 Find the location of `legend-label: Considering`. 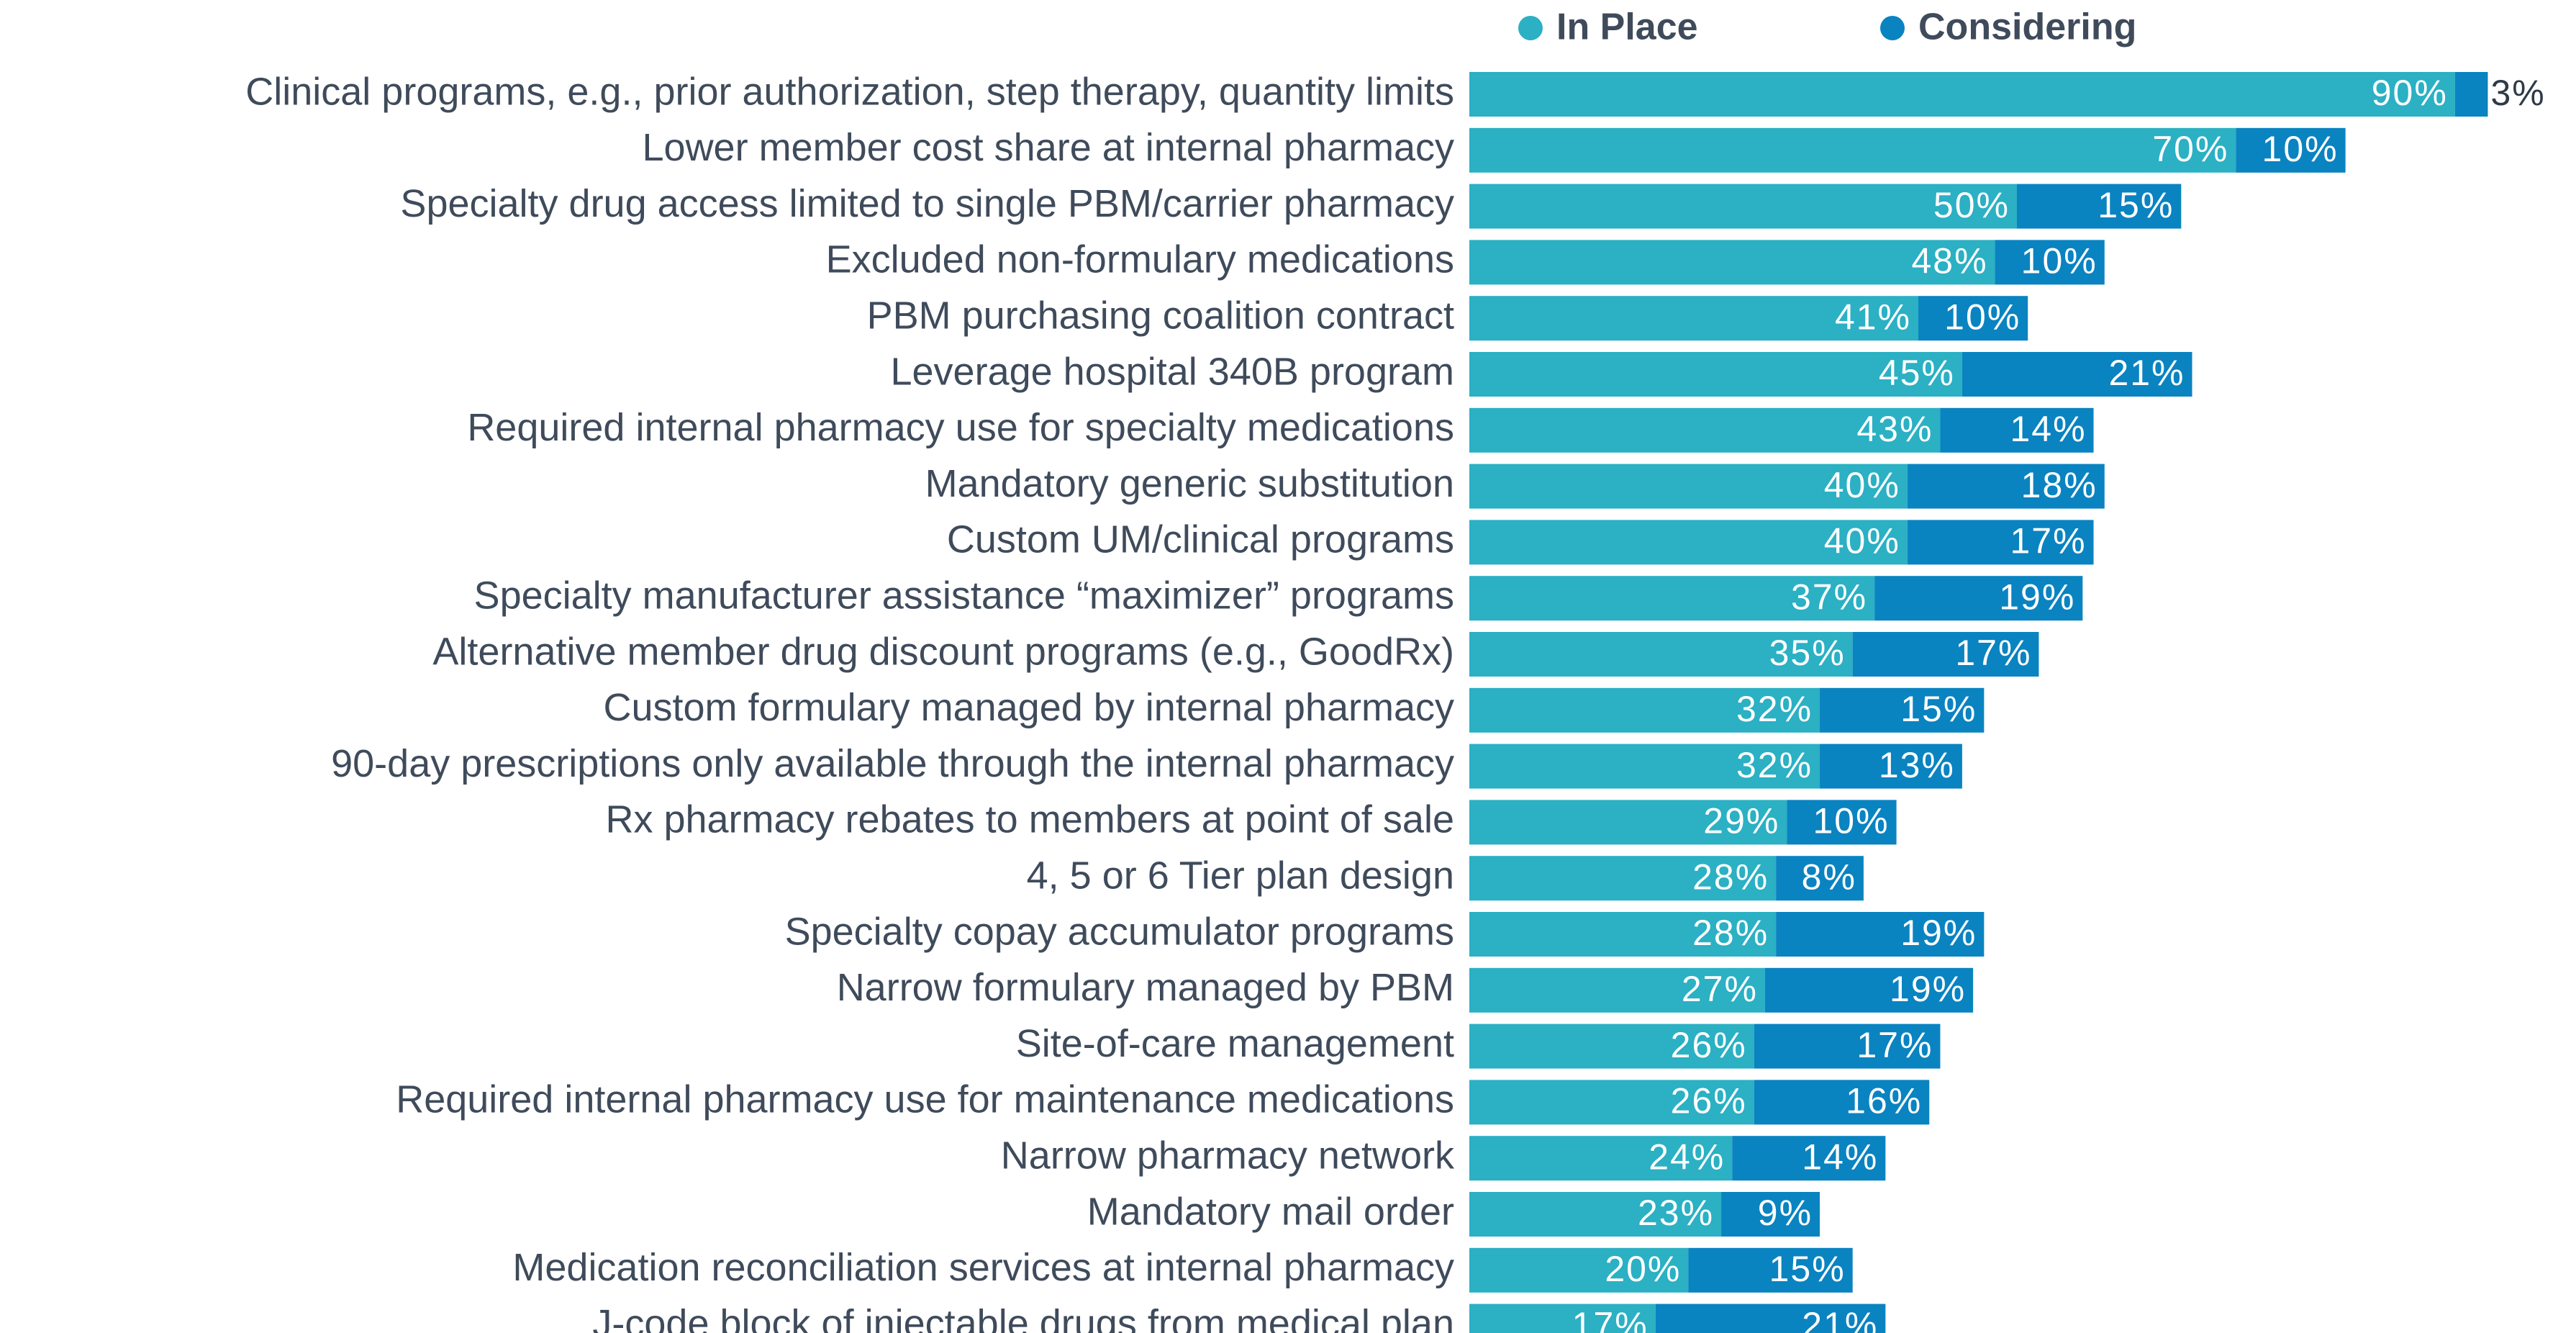

legend-label: Considering is located at coordinates (2027, 27).